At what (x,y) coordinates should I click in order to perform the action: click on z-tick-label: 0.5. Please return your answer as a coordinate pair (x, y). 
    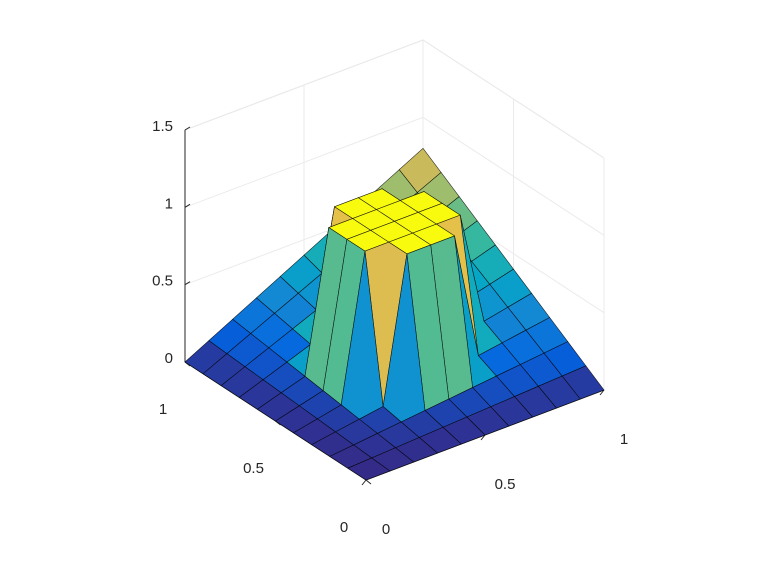
    Looking at the image, I should click on (162, 281).